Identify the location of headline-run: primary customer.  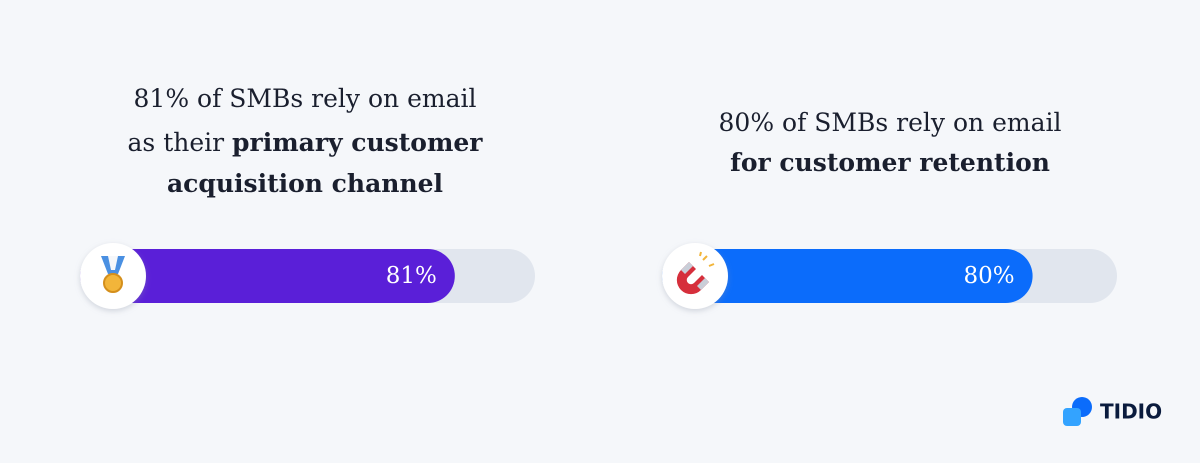
(357, 142).